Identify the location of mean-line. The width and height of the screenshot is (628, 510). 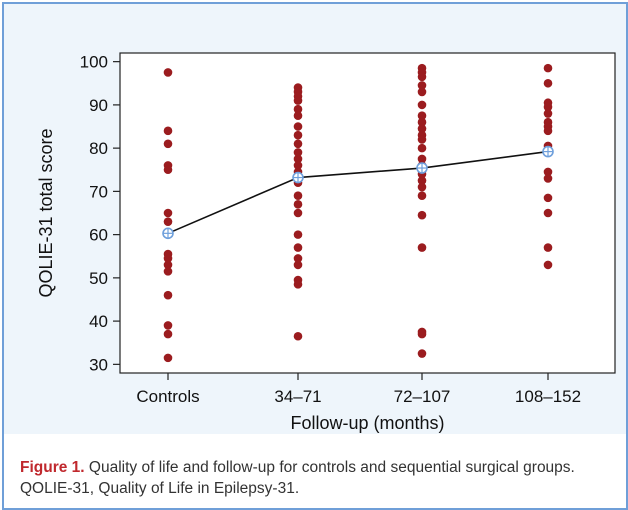
(358, 192).